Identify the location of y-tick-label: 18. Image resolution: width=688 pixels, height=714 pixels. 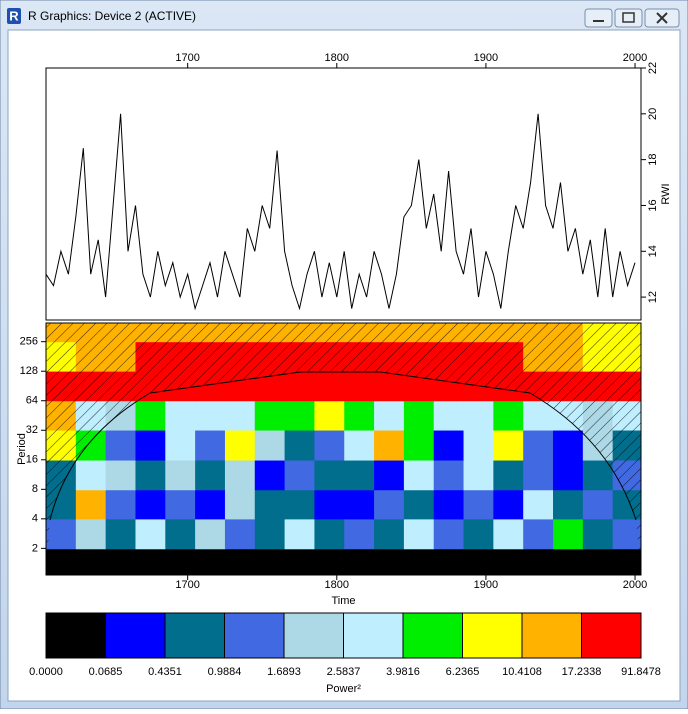
(653, 160).